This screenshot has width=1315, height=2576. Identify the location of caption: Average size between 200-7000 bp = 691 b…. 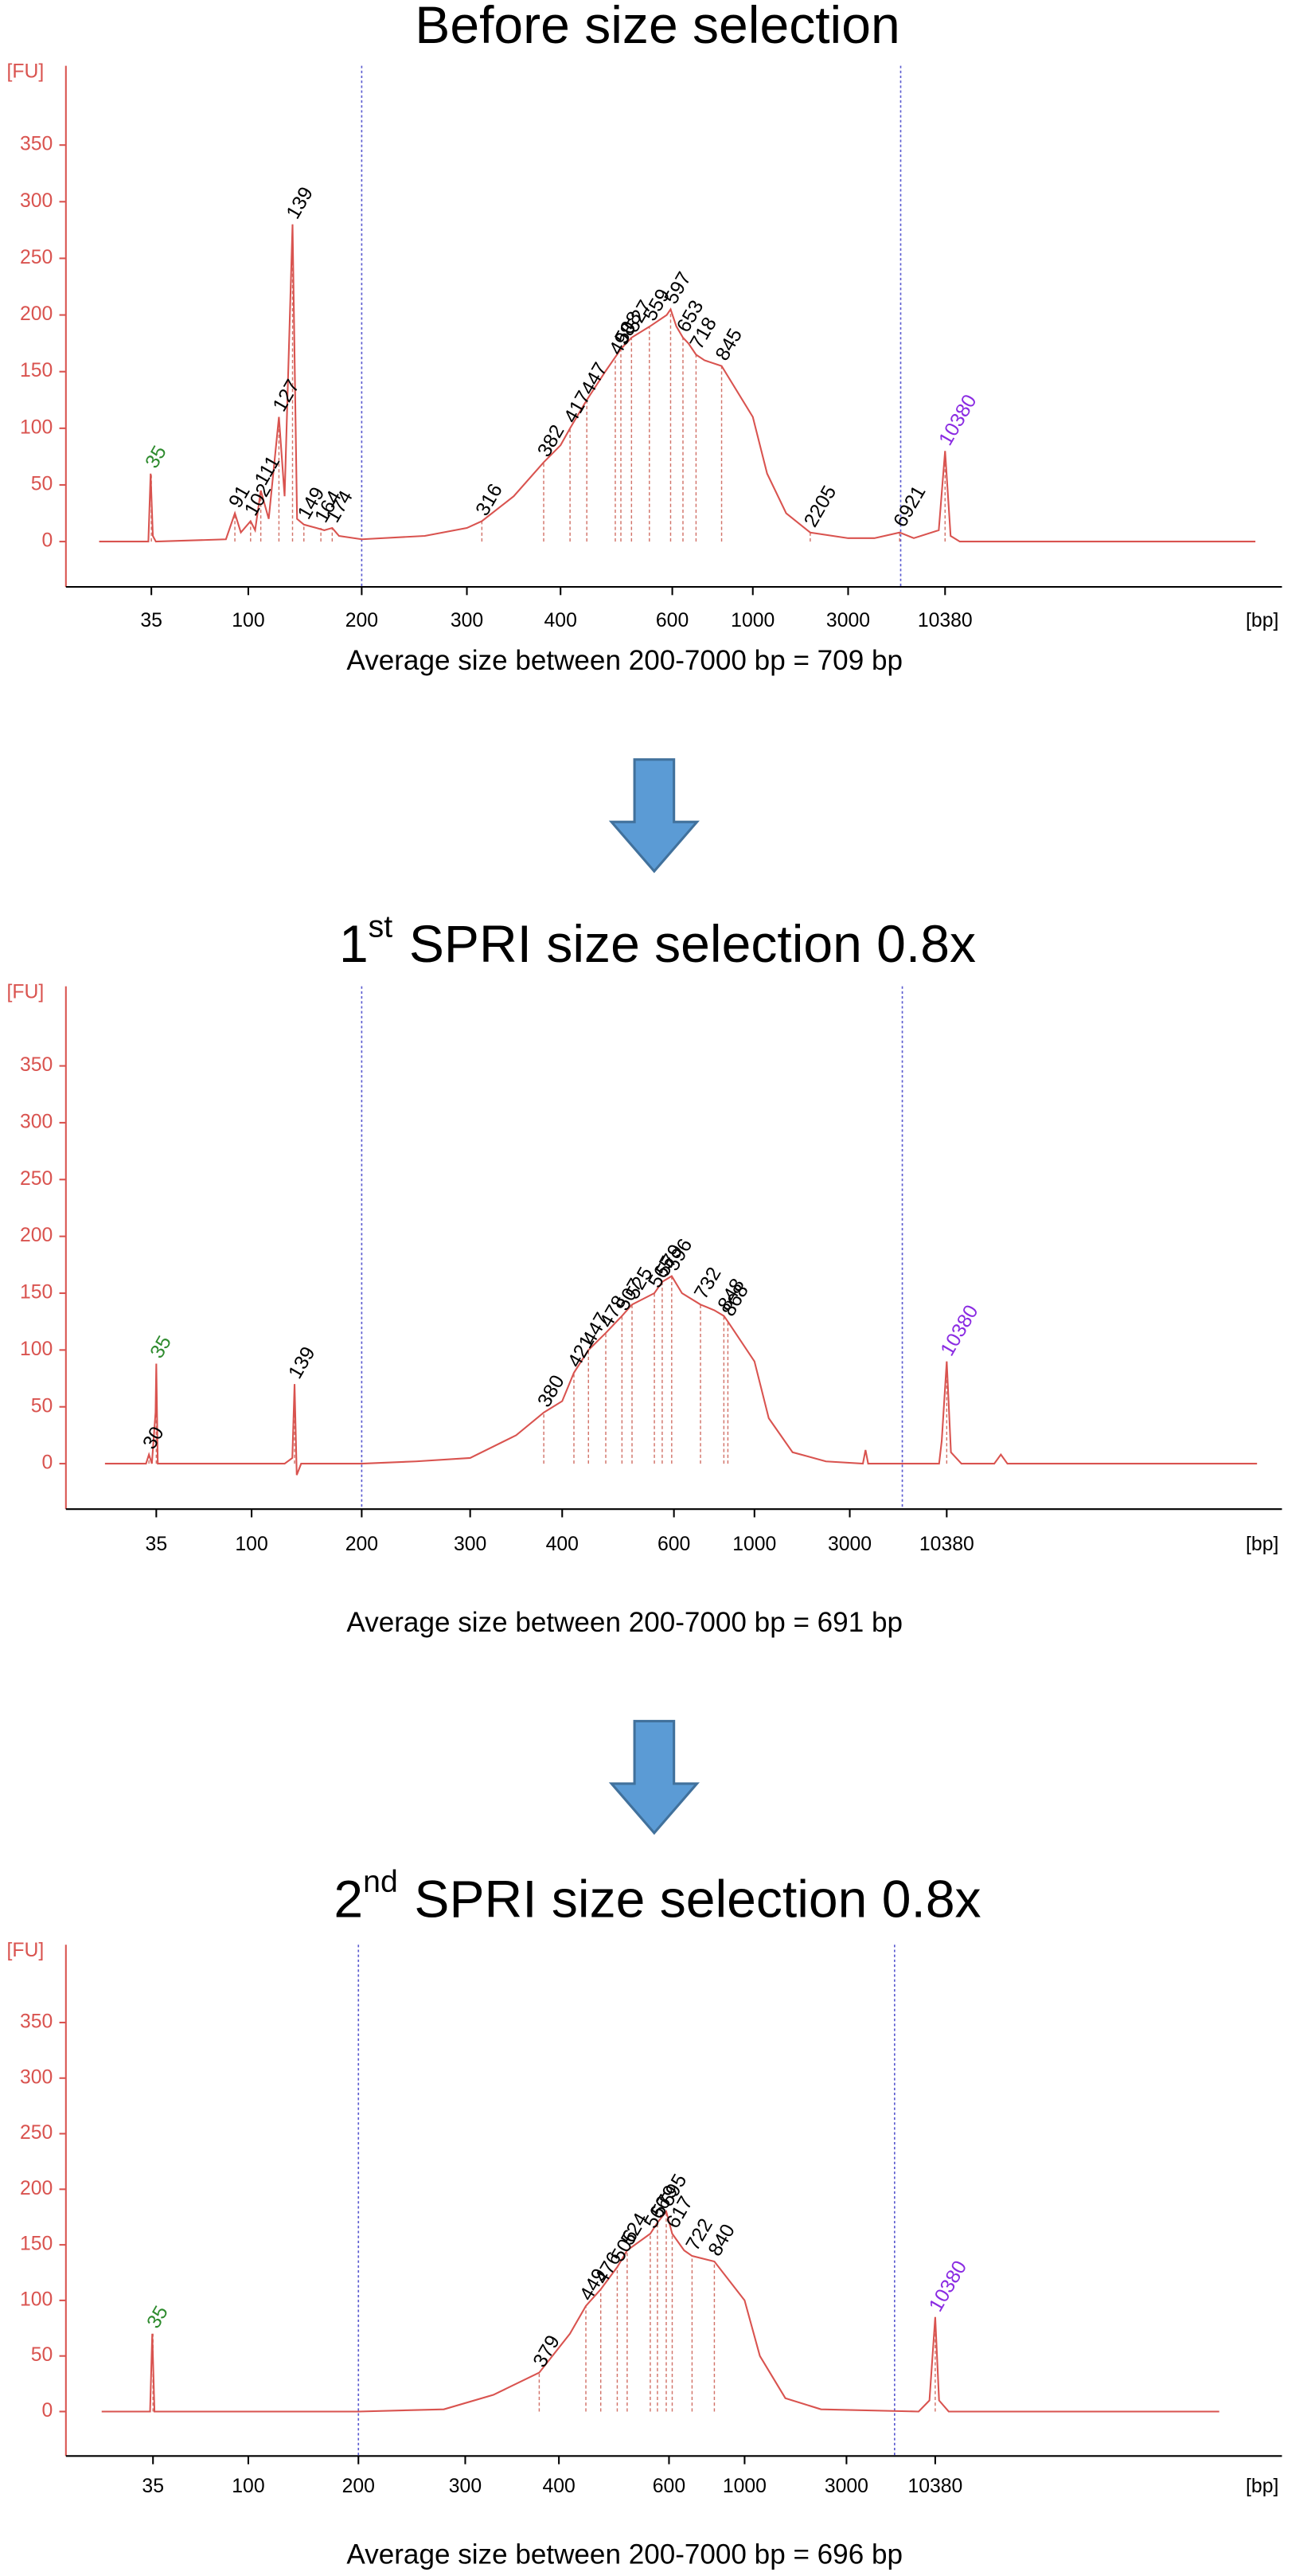
(624, 1622).